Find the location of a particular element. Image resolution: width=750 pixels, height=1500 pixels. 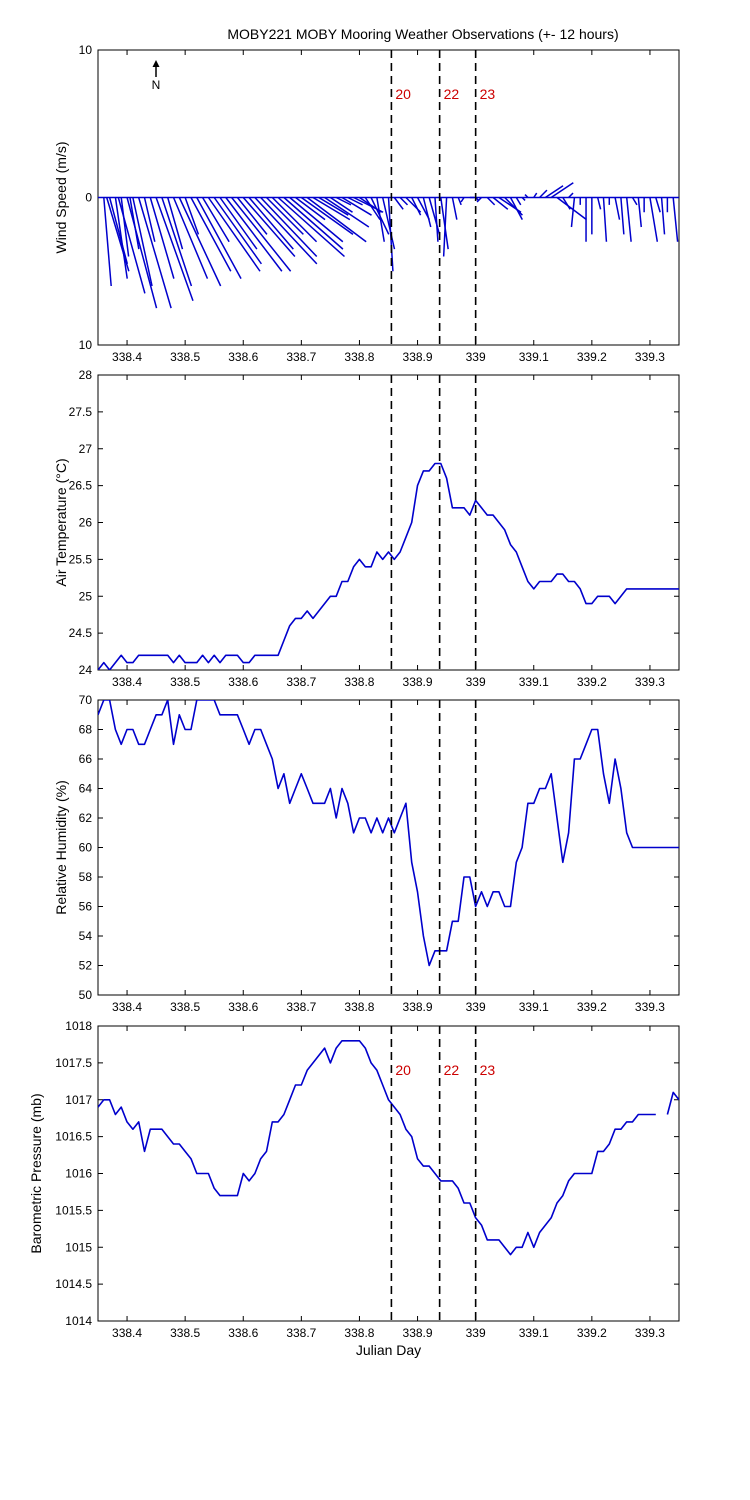

y-tick-label: 26 is located at coordinates (86, 523).